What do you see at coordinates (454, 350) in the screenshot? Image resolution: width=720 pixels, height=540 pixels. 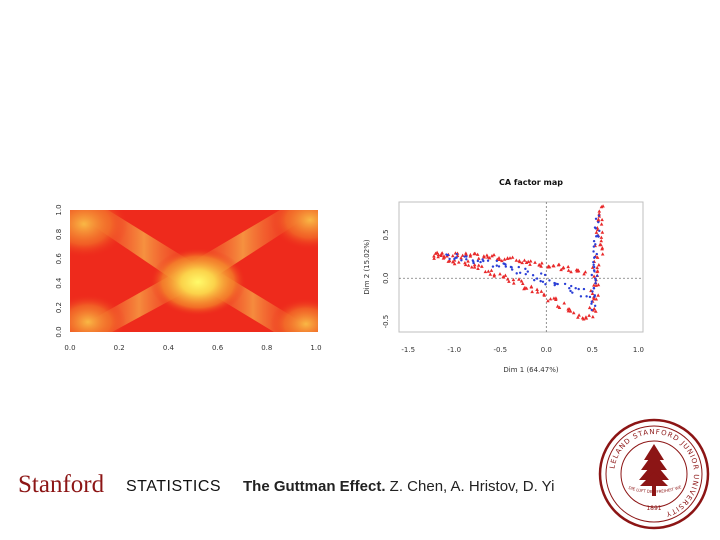 I see `ca-x-tick: -1.0` at bounding box center [454, 350].